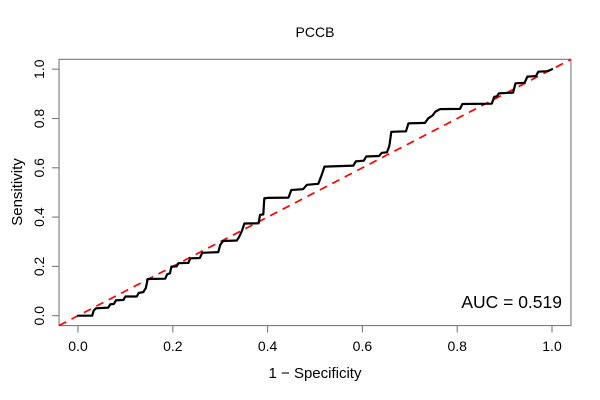 The height and width of the screenshot is (400, 600). What do you see at coordinates (457, 346) in the screenshot?
I see `x-tick-label: 0.8` at bounding box center [457, 346].